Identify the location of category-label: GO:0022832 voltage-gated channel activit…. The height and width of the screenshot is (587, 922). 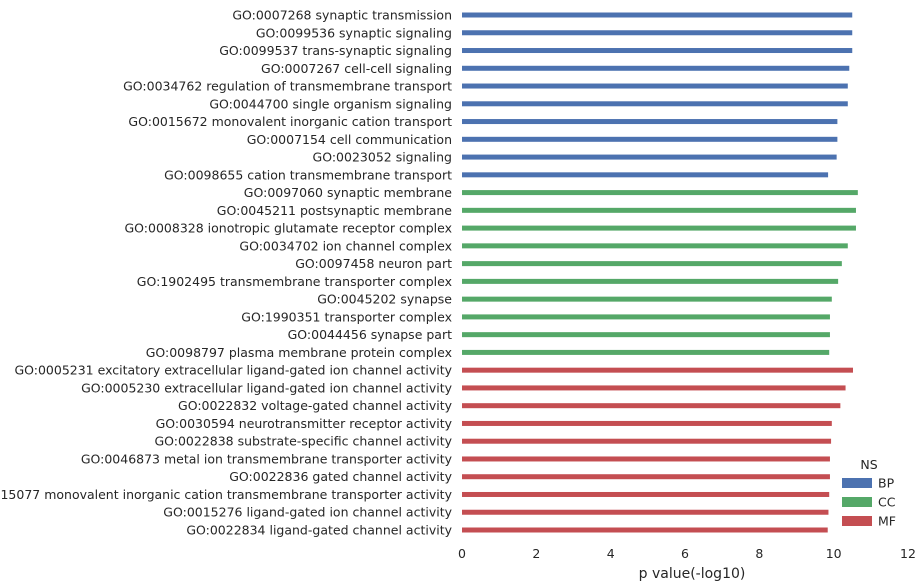
(315, 405).